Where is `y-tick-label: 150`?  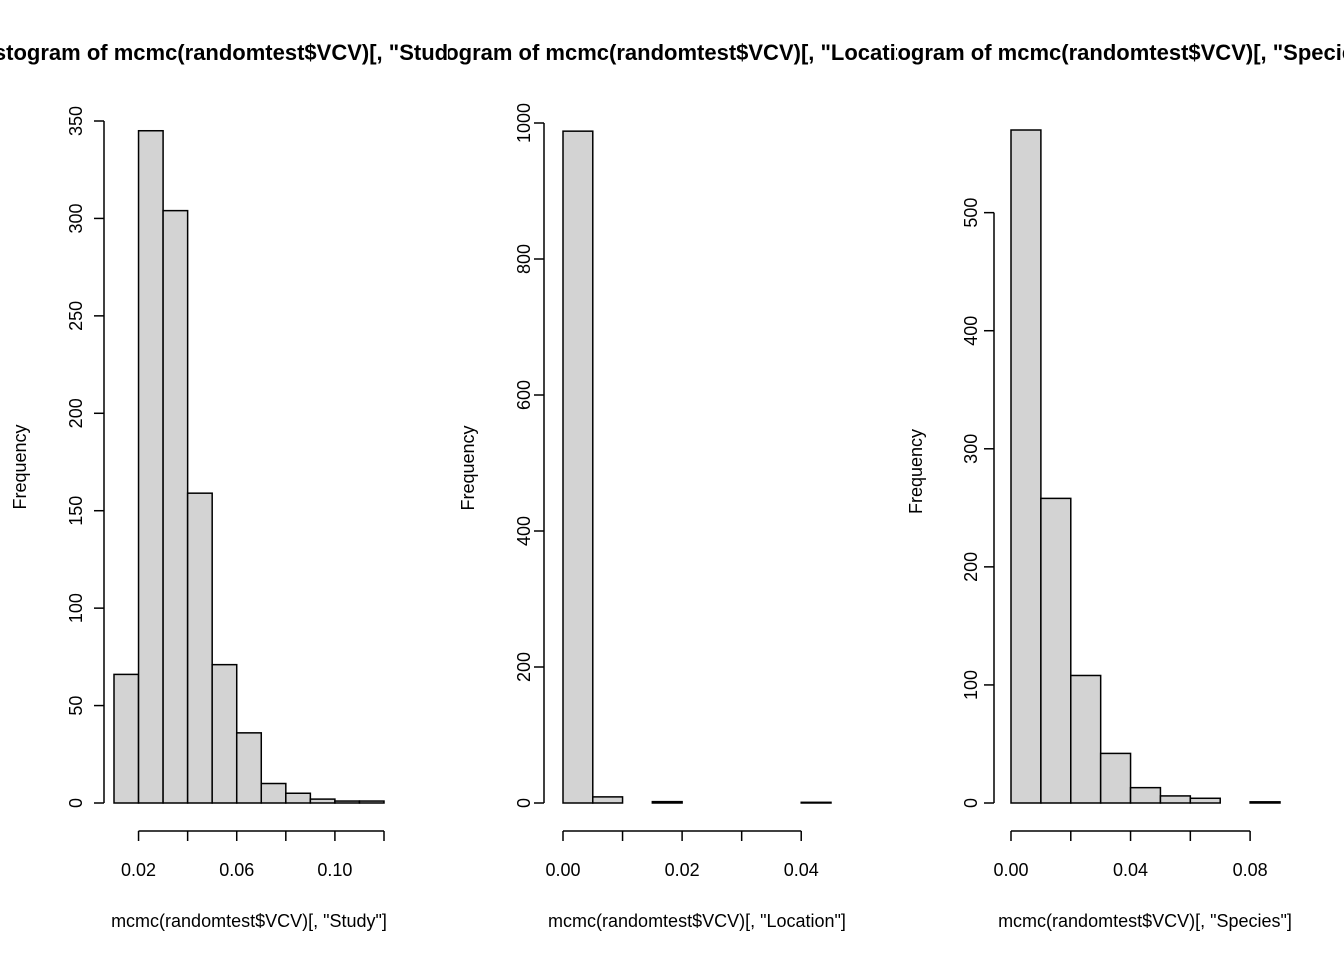 y-tick-label: 150 is located at coordinates (76, 511).